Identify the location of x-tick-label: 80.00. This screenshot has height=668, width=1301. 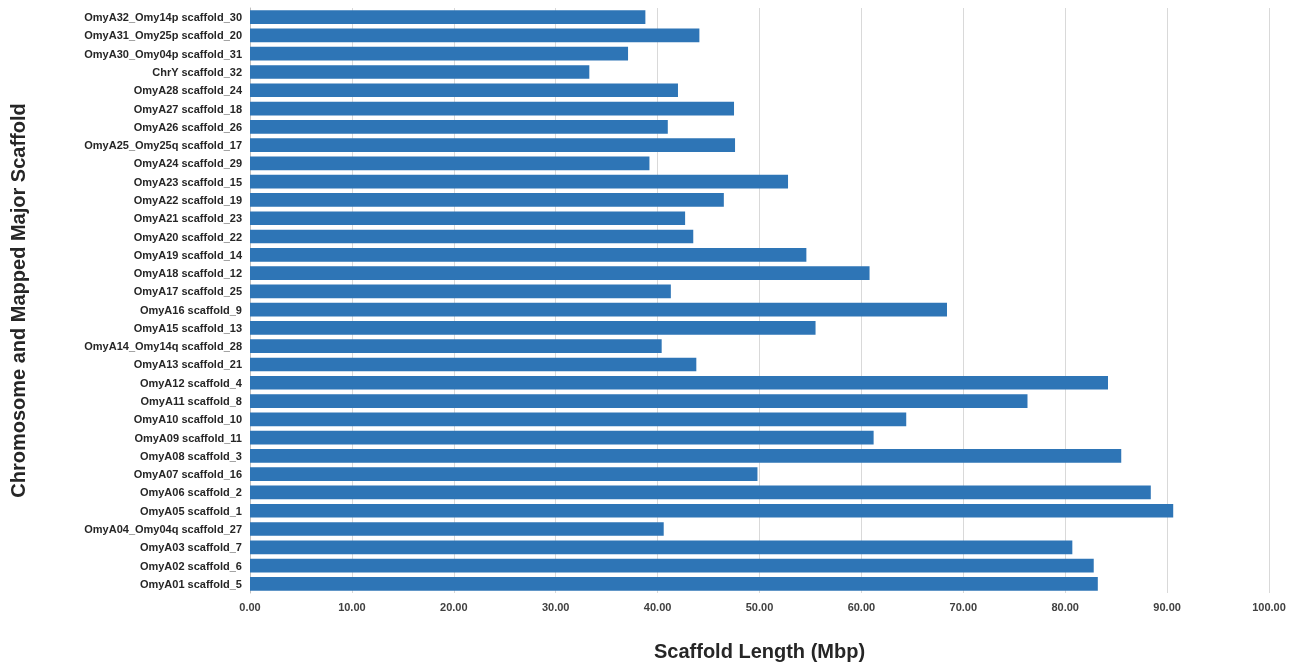
(1065, 606).